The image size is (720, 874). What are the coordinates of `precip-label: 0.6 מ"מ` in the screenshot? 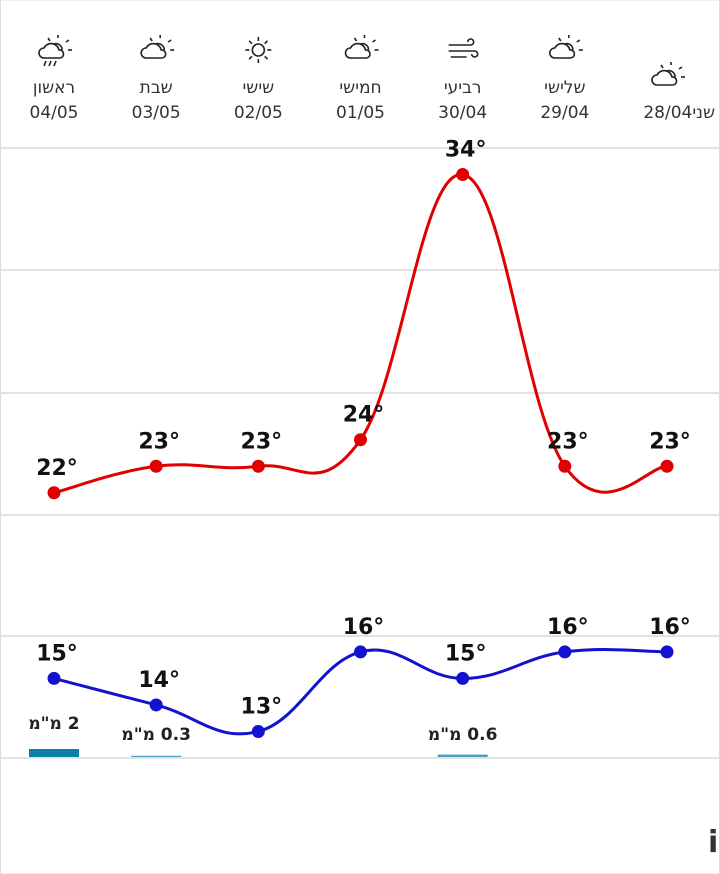 It's located at (463, 735).